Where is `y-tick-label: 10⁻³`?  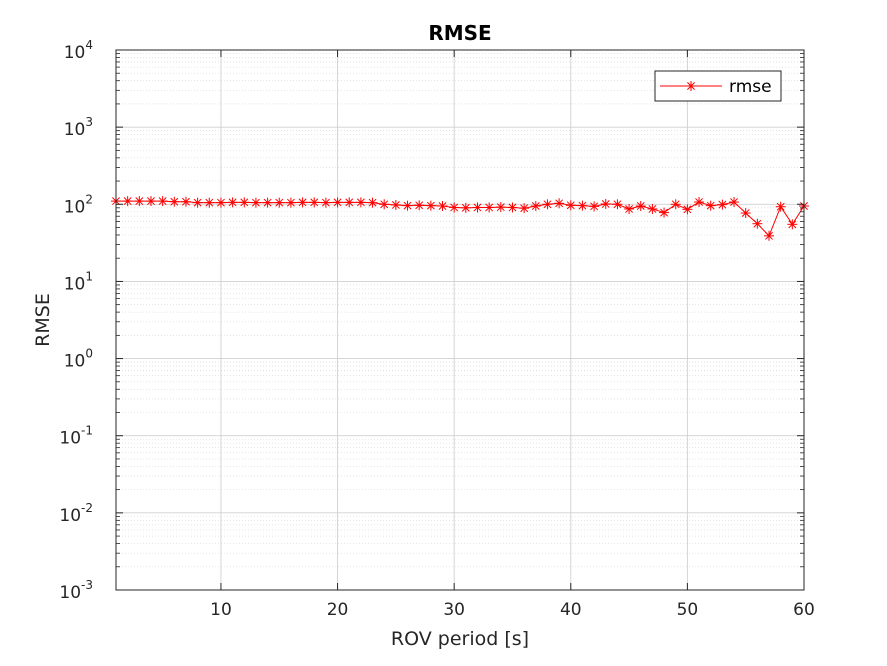
y-tick-label: 10⁻³ is located at coordinates (76, 590).